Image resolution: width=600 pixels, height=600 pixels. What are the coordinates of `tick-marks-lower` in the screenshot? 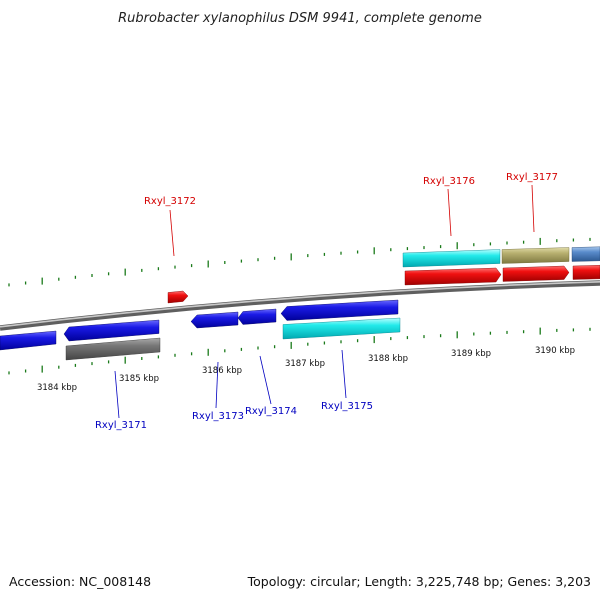 It's located at (299, 351).